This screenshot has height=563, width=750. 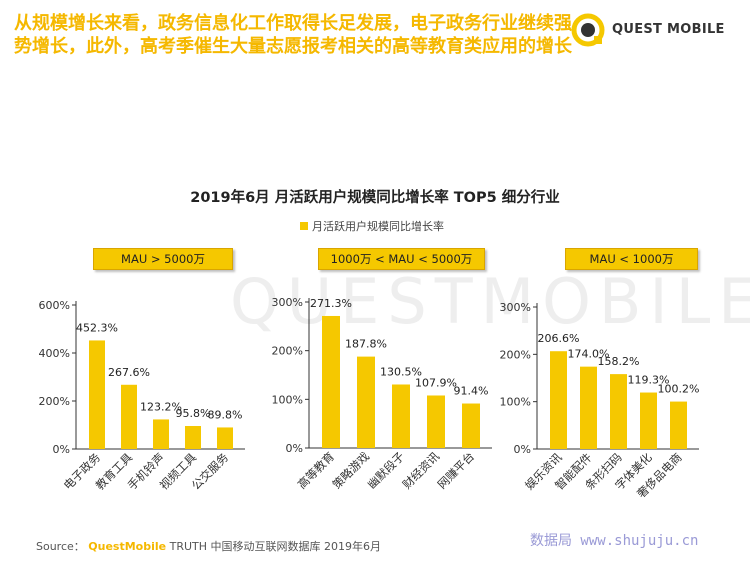 I want to click on panel-label-small: MAU < 1000万, so click(x=631, y=259).